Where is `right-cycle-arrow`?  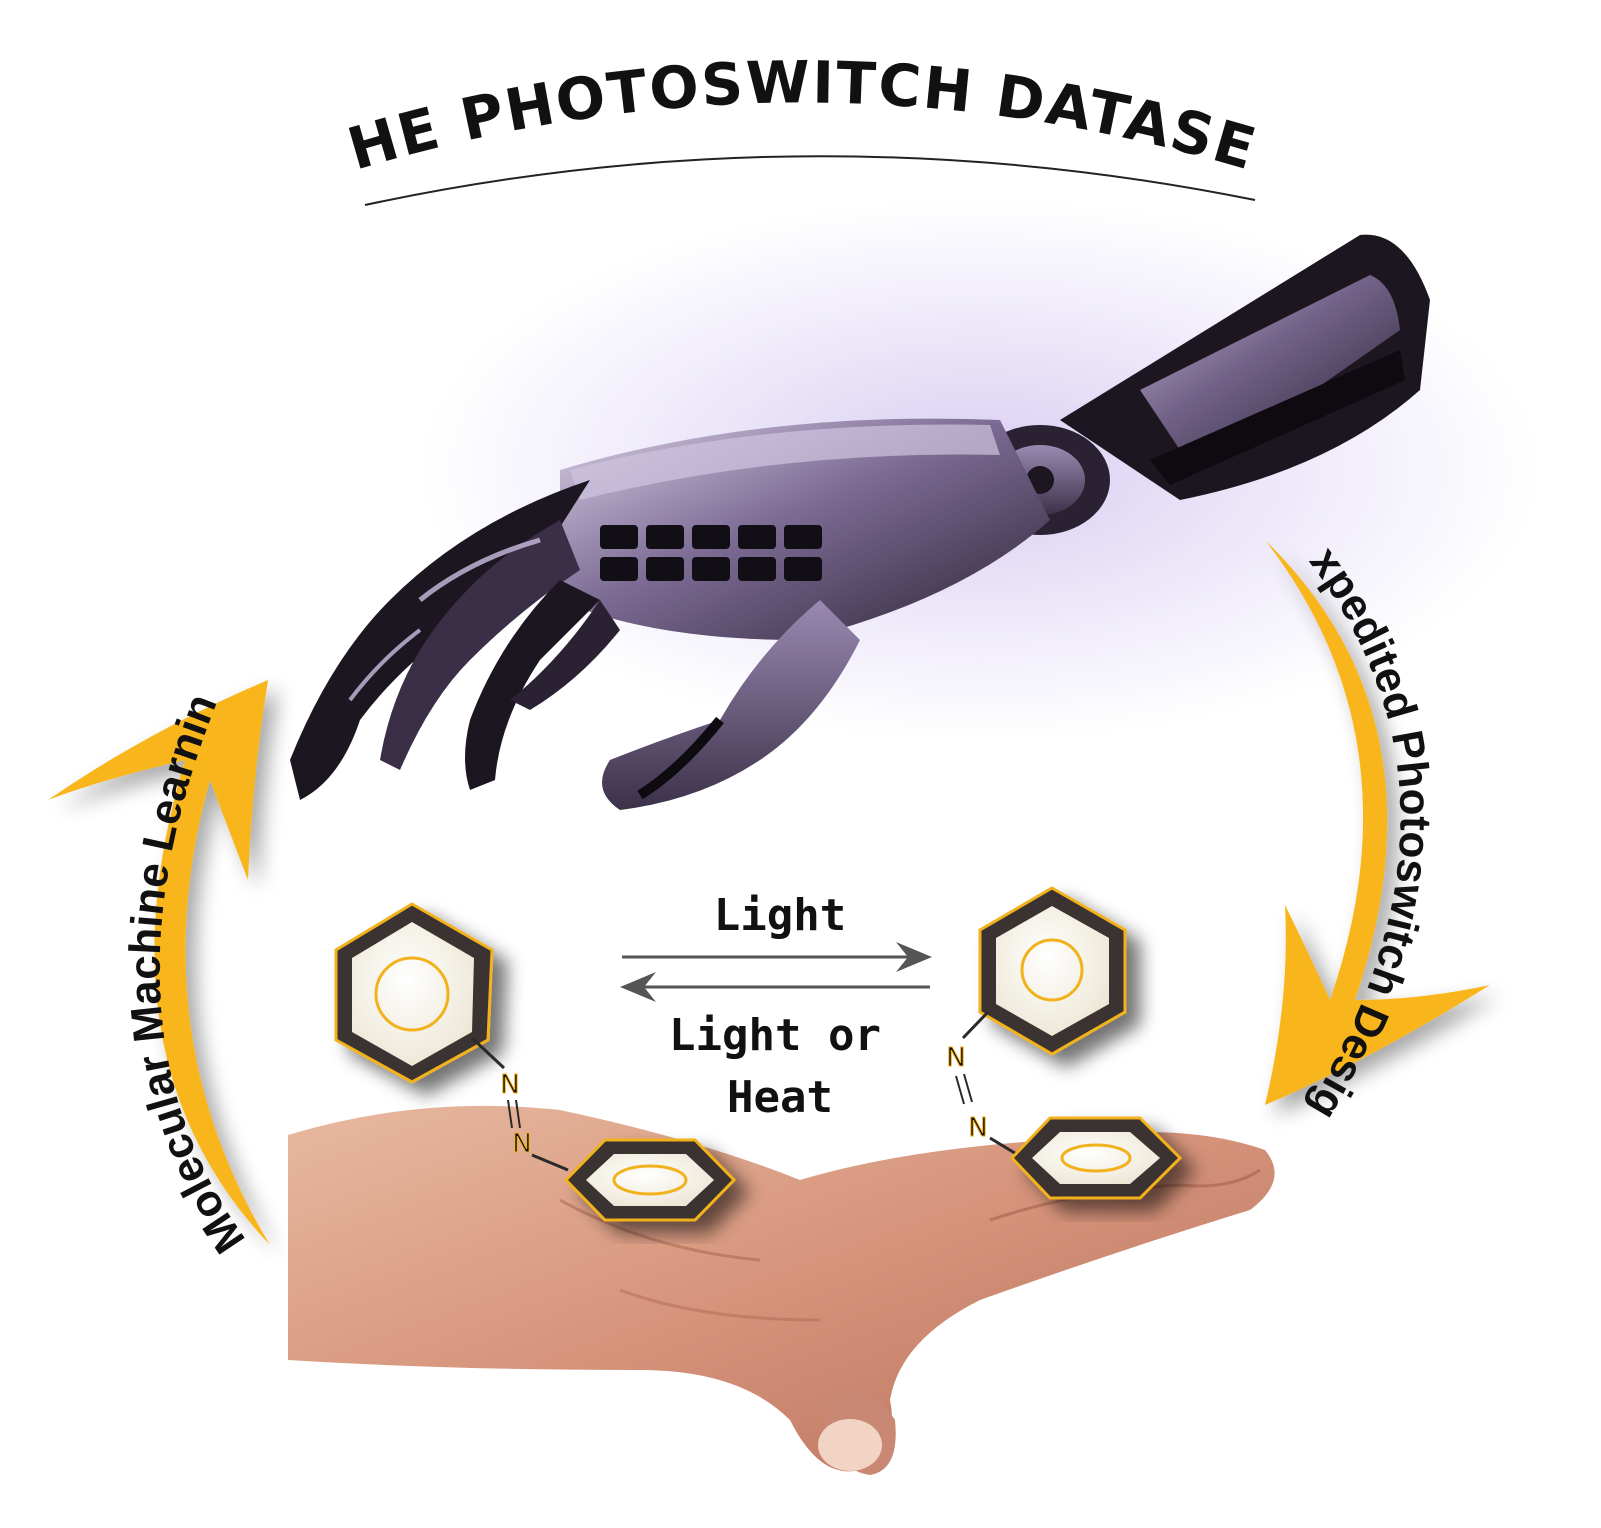 right-cycle-arrow is located at coordinates (1377, 822).